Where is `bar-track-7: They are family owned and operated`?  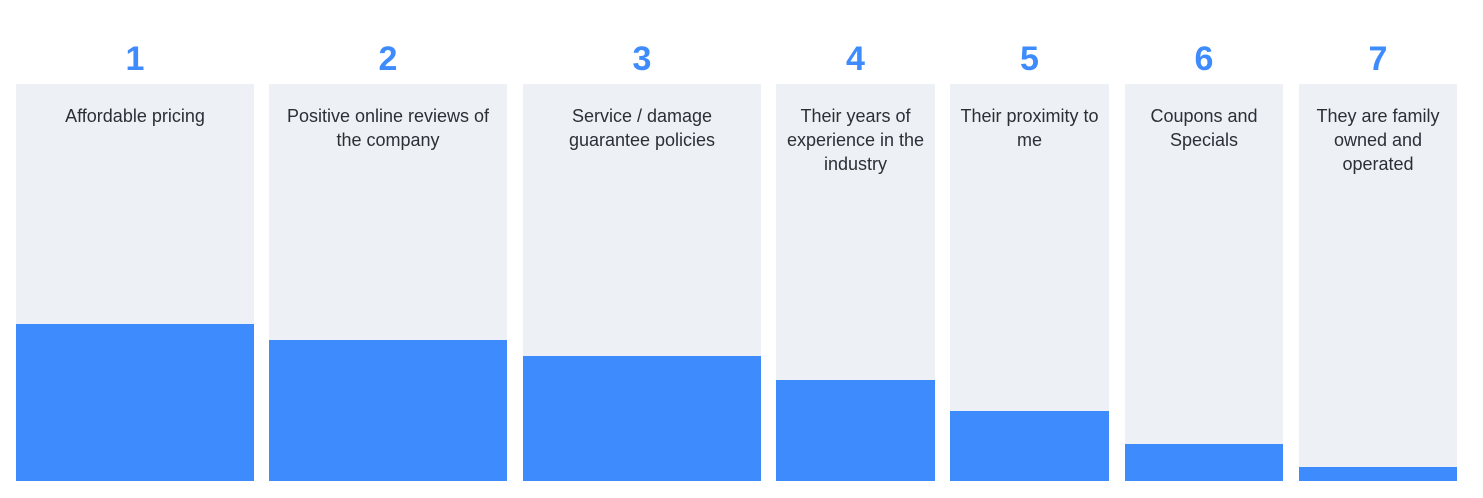
bar-track-7: They are family owned and operated is located at coordinates (1378, 282).